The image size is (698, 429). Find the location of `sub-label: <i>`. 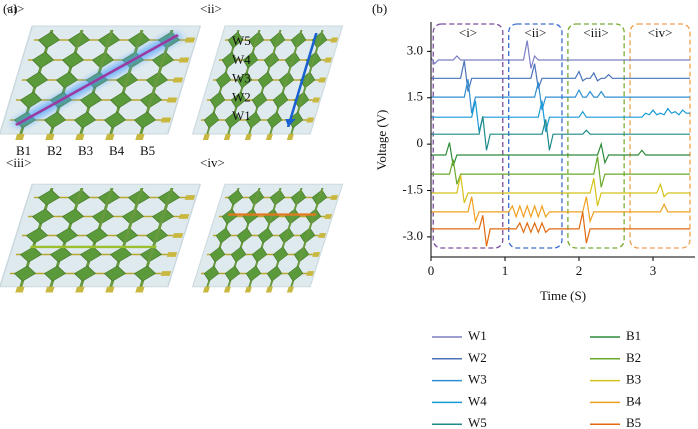

sub-label: <i> is located at coordinates (15, 8).